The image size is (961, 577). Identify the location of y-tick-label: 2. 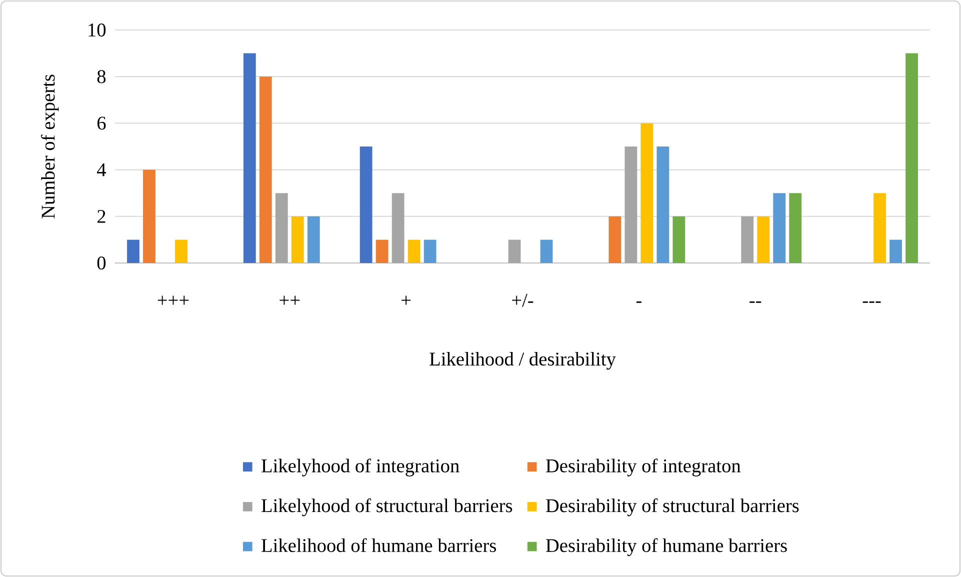
(101, 216).